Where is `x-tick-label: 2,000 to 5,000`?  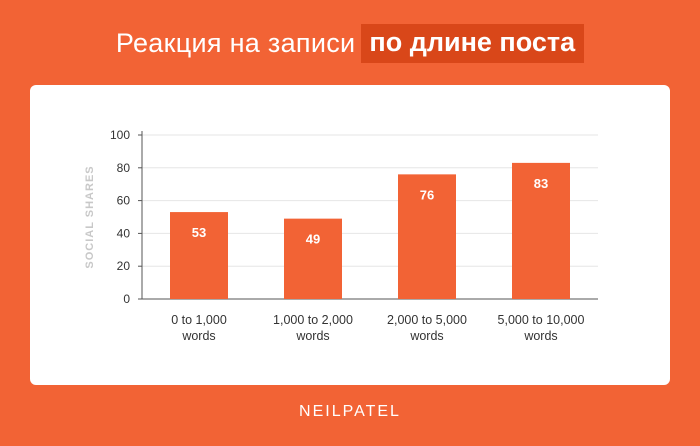
x-tick-label: 2,000 to 5,000 is located at coordinates (427, 320).